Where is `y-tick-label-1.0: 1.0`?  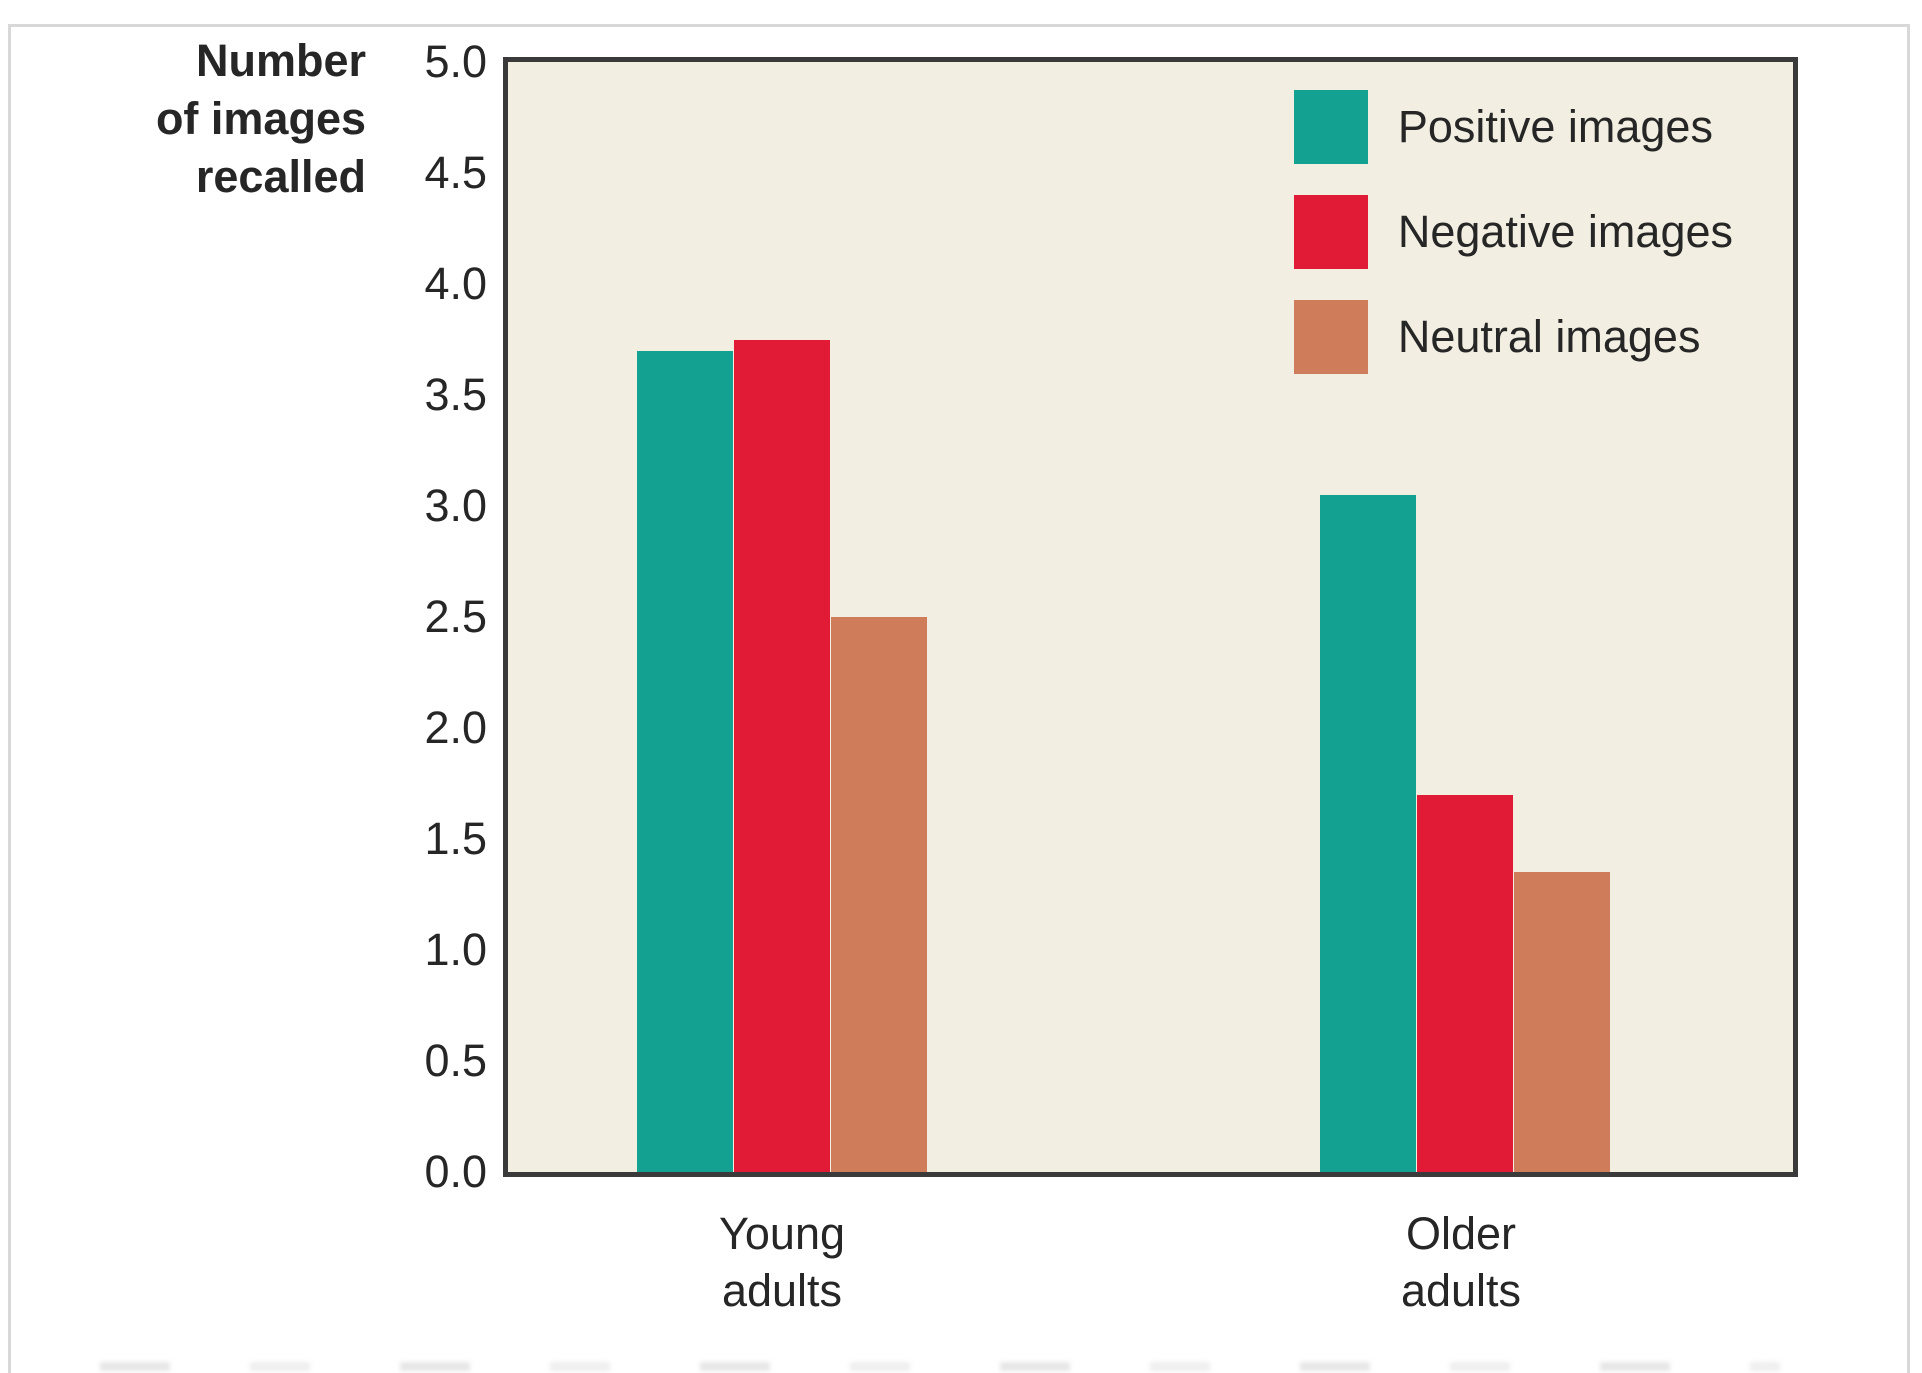
y-tick-label-1.0: 1.0 is located at coordinates (455, 949).